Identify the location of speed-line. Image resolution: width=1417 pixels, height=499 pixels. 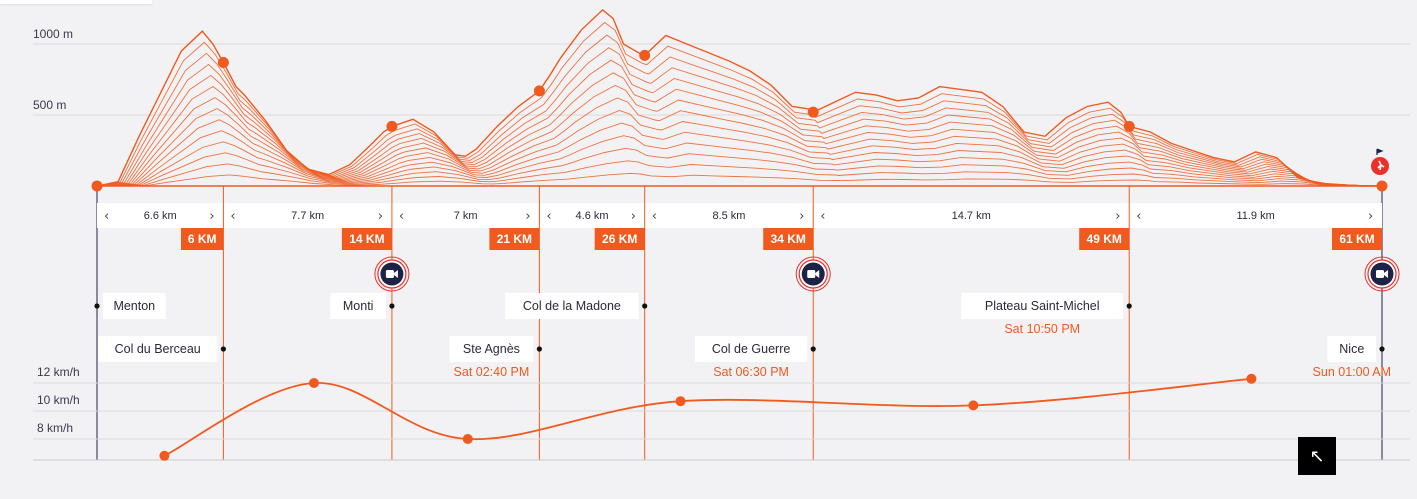
(708, 417).